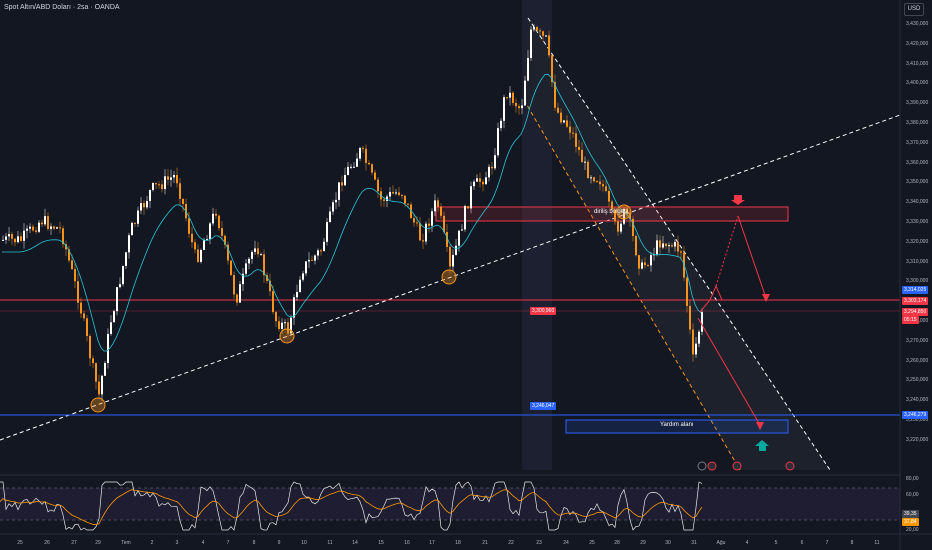 This screenshot has height=550, width=932. I want to click on support-zone-label: Yardım alanı, so click(677, 425).